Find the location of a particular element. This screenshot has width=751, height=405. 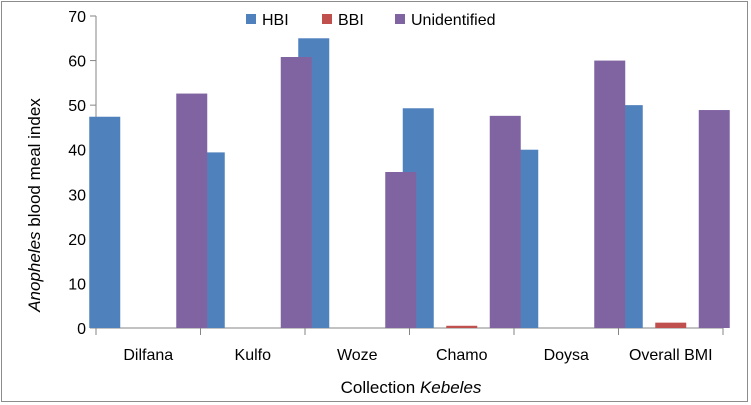

x-axis-label: Collection Kebeles is located at coordinates (411, 387).